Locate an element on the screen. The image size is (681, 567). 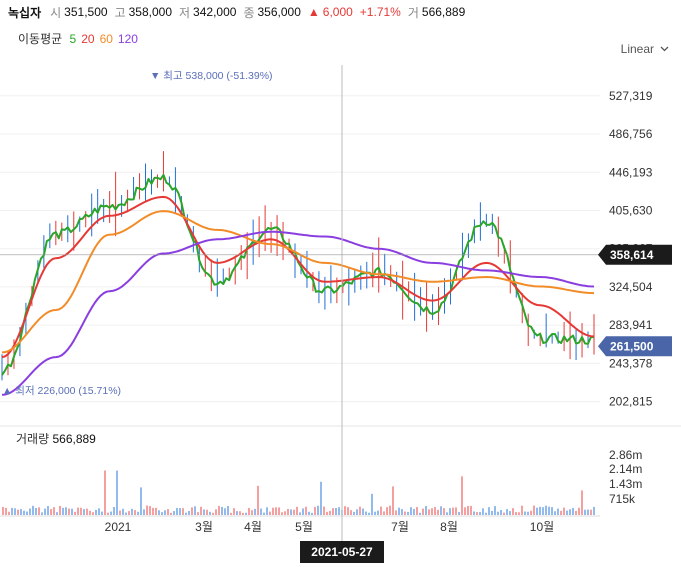
low-label: 저 is located at coordinates (185, 12).